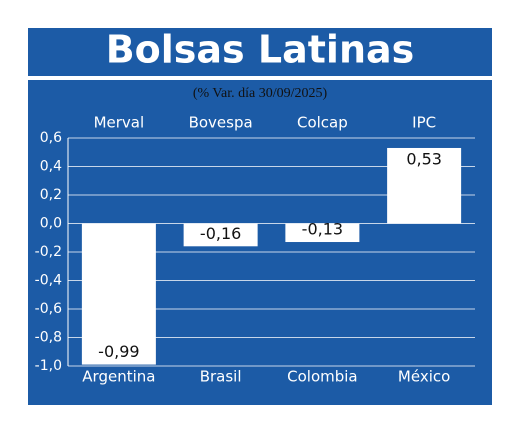 This screenshot has height=429, width=520. I want to click on y-tick-label: -0,4, so click(48, 281).